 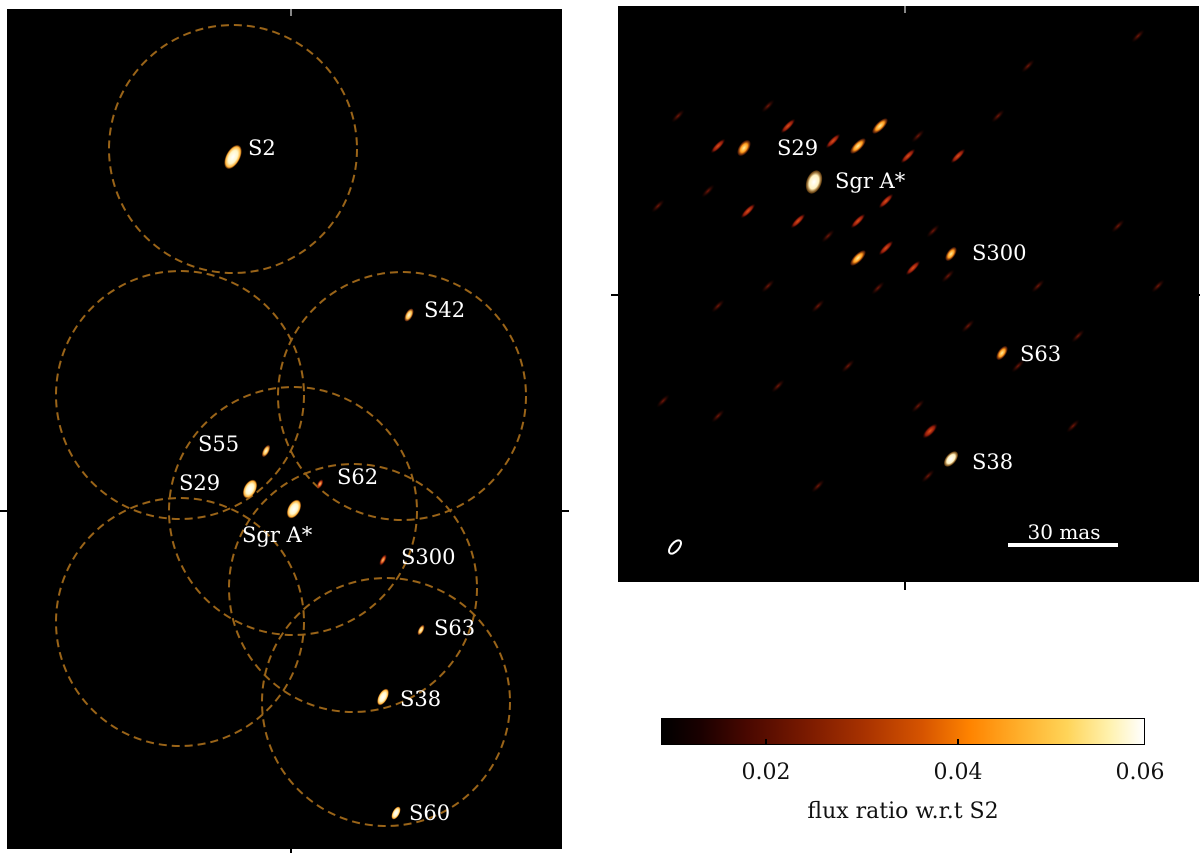 What do you see at coordinates (958, 772) in the screenshot?
I see `colorbar-label-004: 0.04` at bounding box center [958, 772].